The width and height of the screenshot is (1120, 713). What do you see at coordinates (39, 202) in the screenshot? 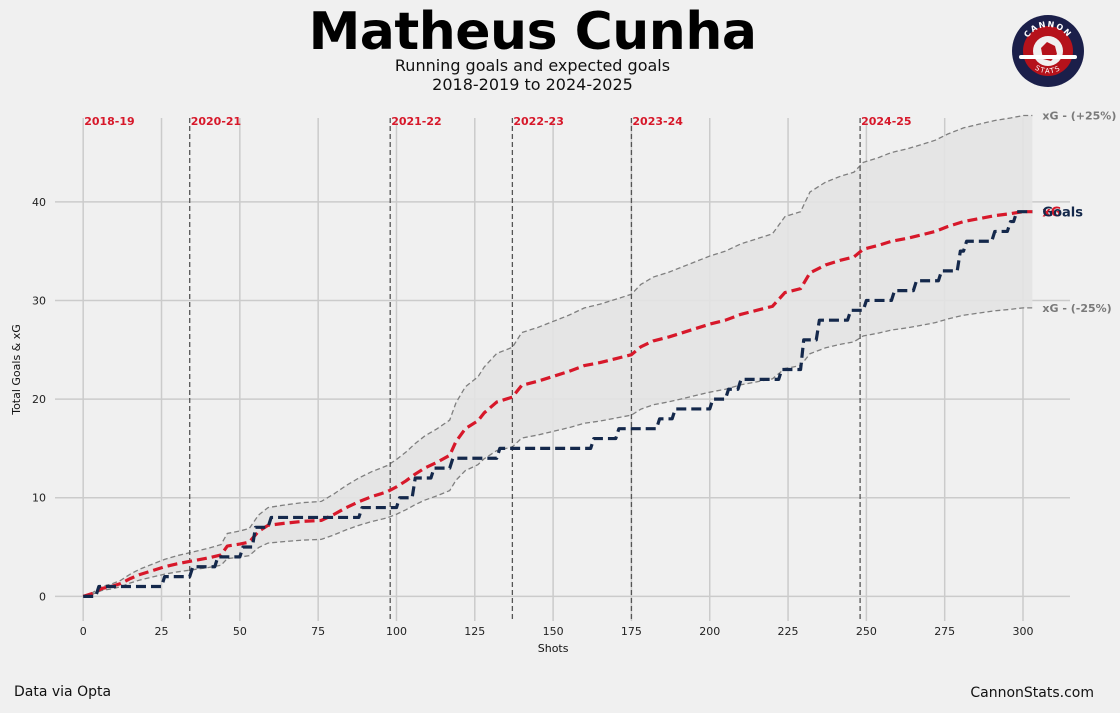
I see `y-tick-label: 40` at bounding box center [39, 202].